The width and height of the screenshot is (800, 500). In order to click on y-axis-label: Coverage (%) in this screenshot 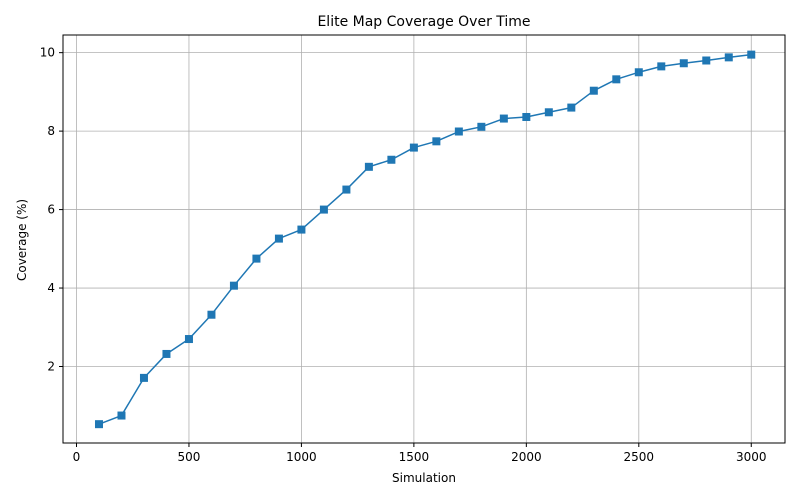, I will do `click(22, 240)`.